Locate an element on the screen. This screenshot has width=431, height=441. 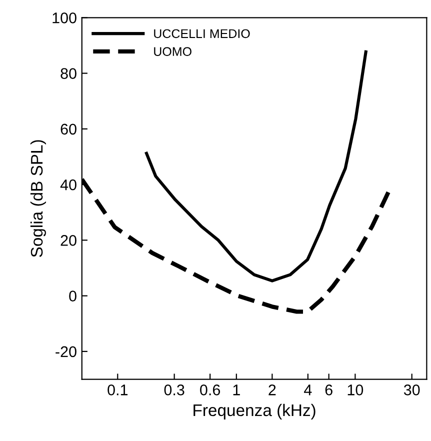
x-tick-label: 0.6 is located at coordinates (210, 390).